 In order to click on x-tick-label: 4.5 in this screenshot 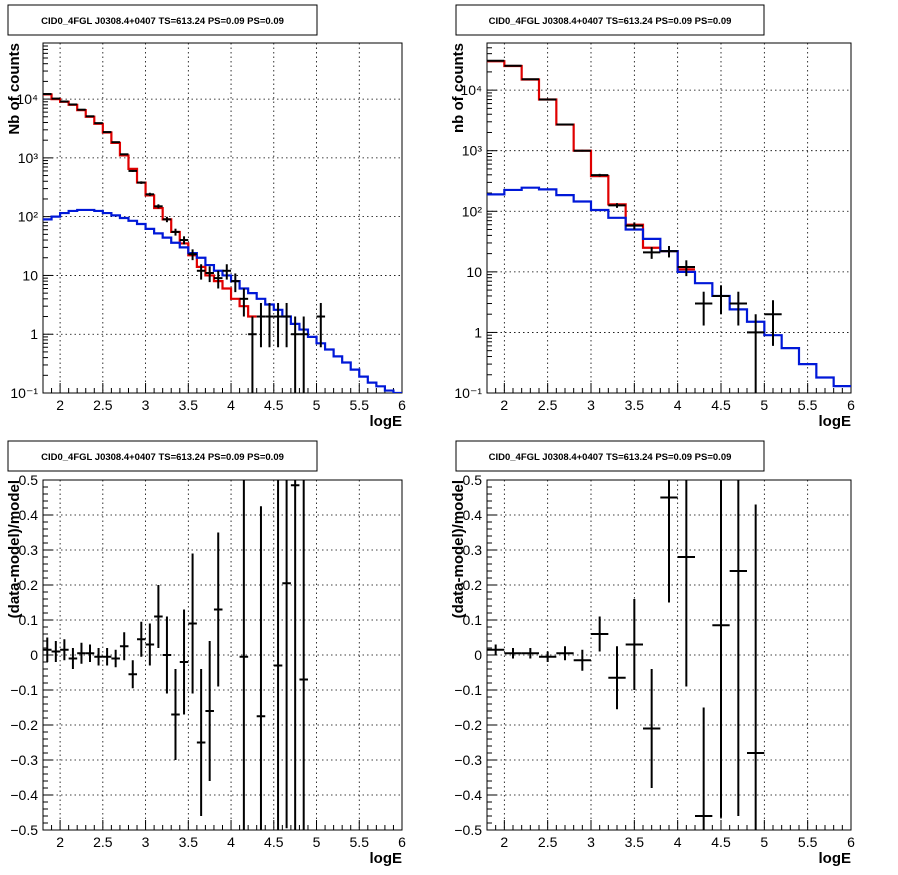, I will do `click(721, 405)`.